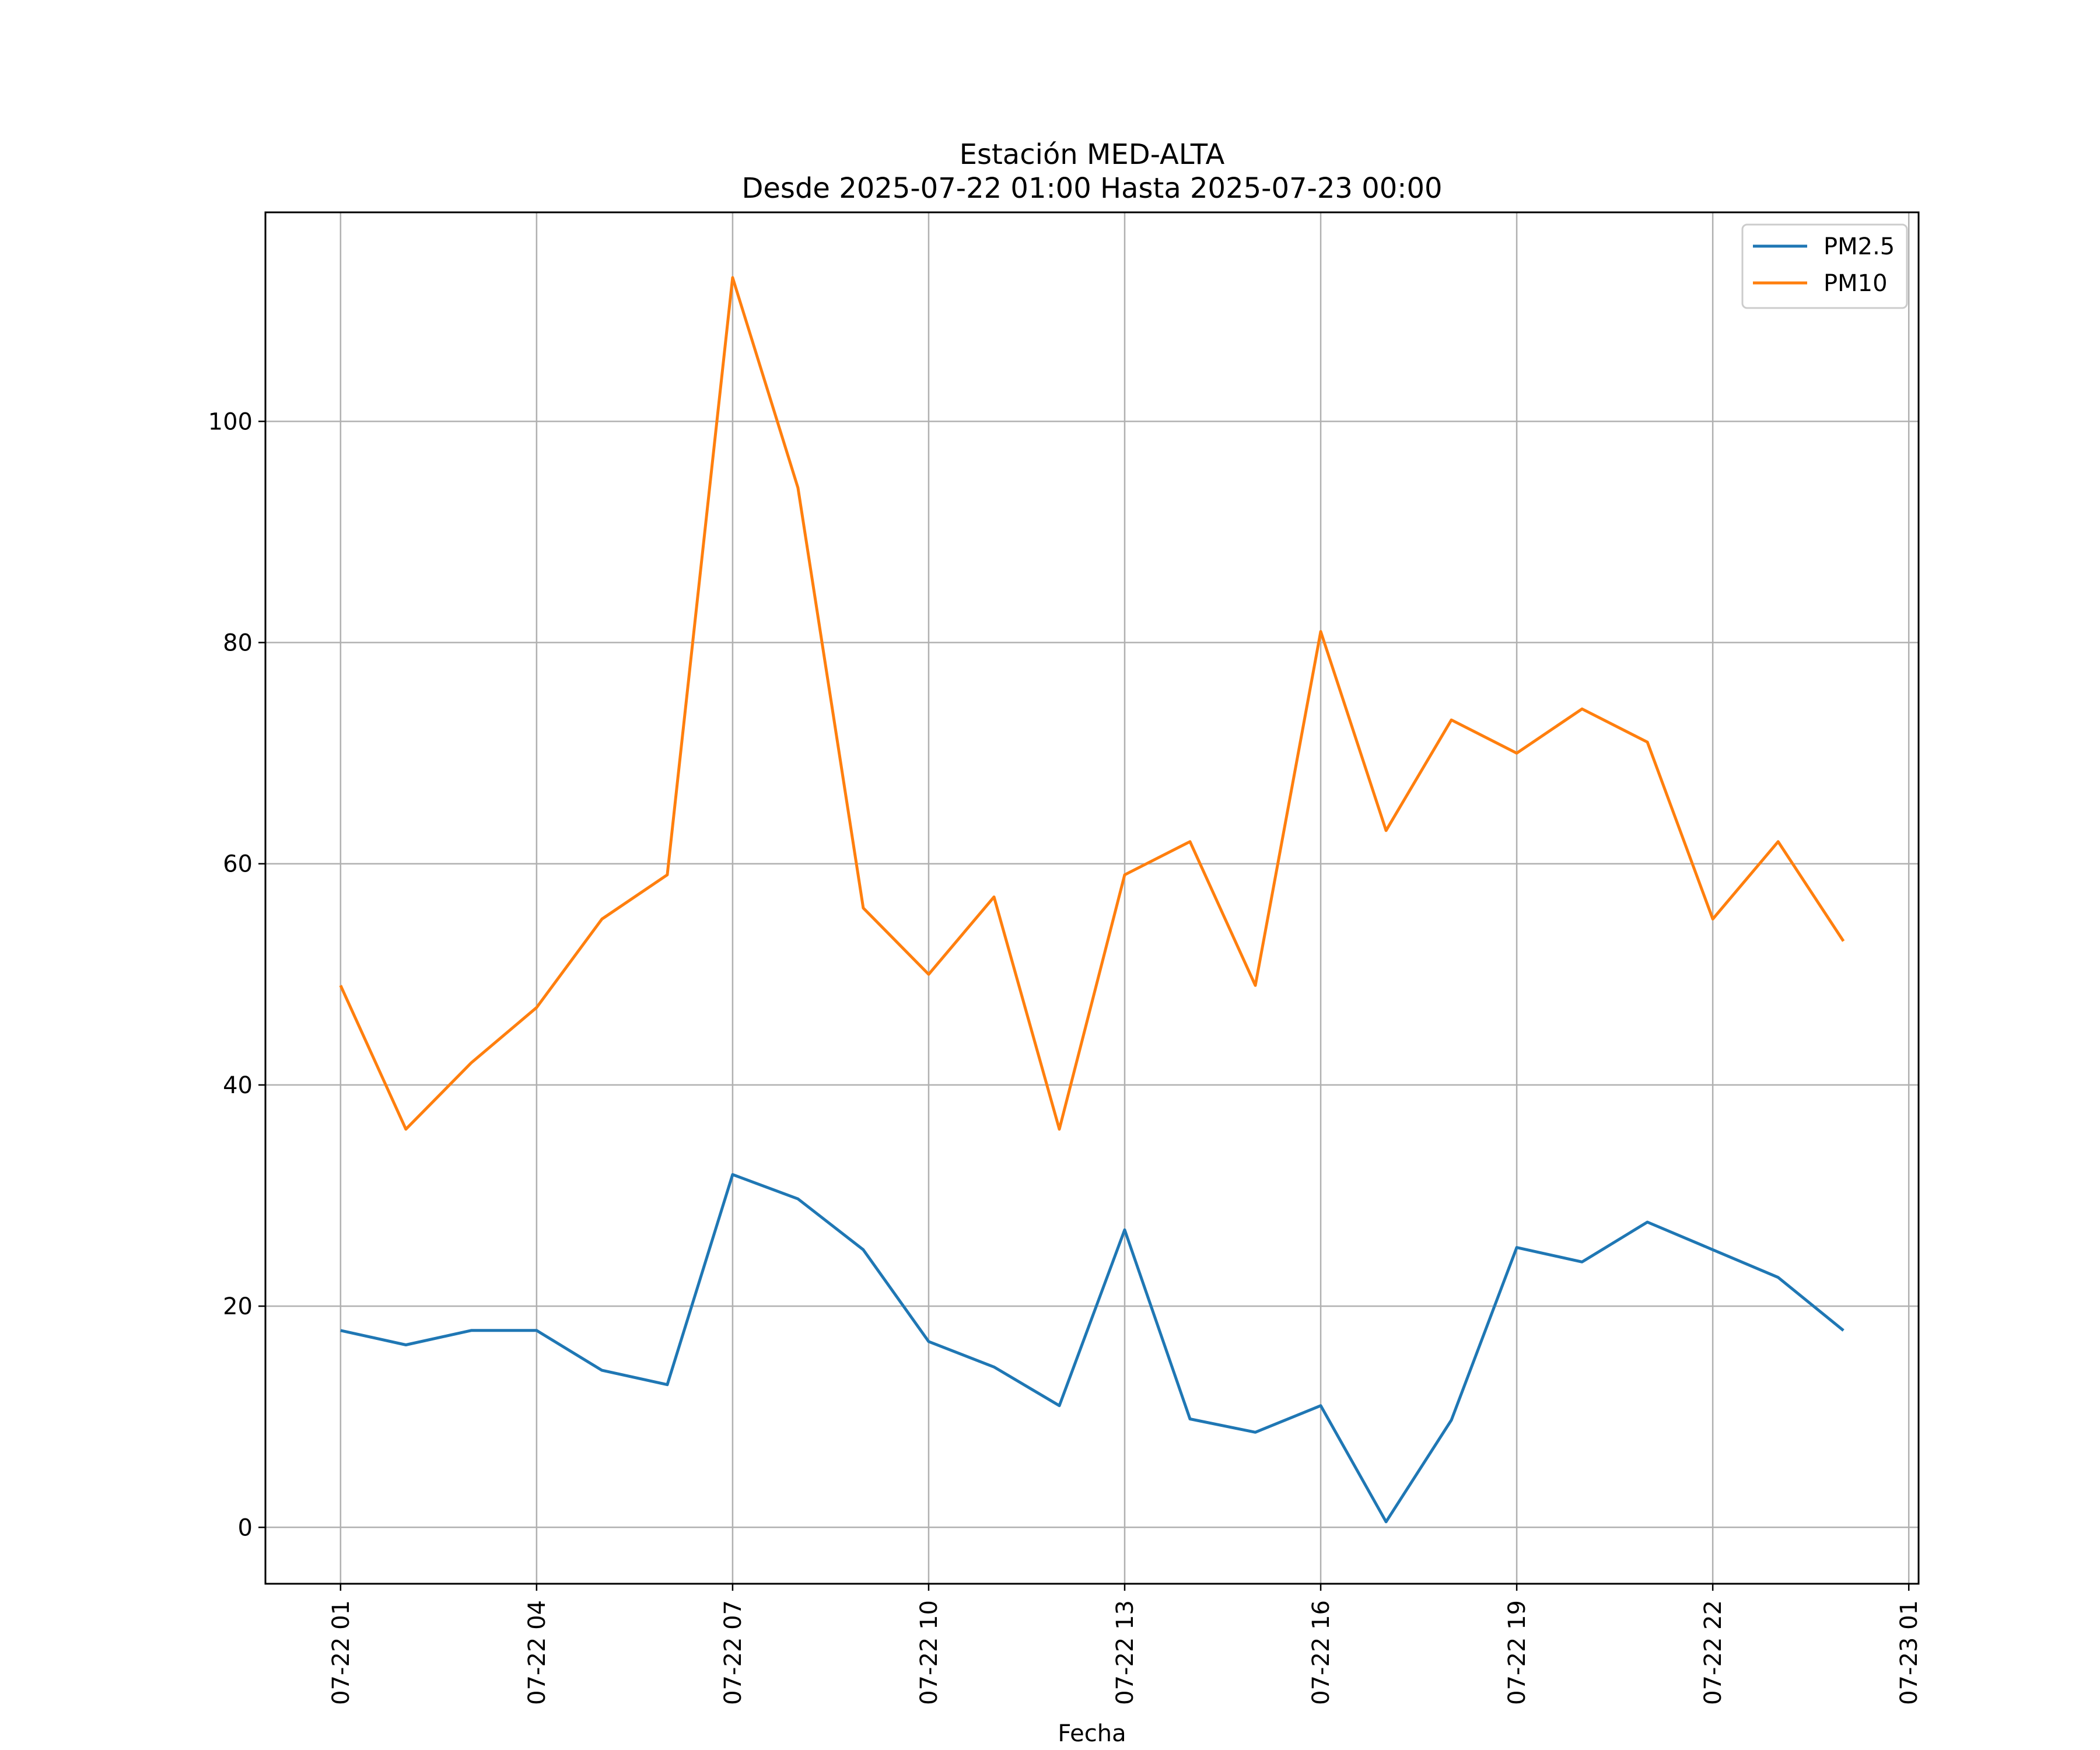  I want to click on x-tick-label: 07-22 01, so click(342, 1652).